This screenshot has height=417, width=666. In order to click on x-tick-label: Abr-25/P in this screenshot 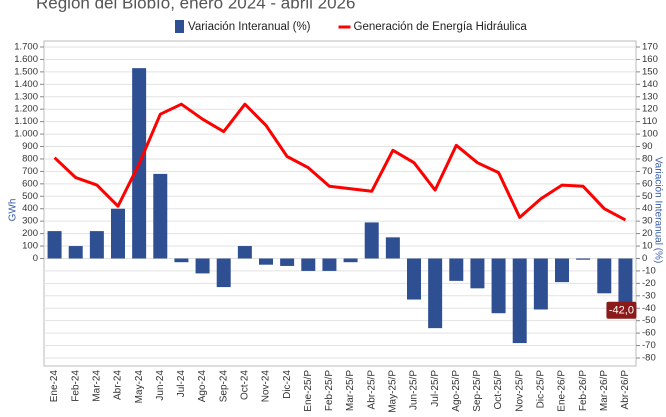, I will do `click(371, 390)`.